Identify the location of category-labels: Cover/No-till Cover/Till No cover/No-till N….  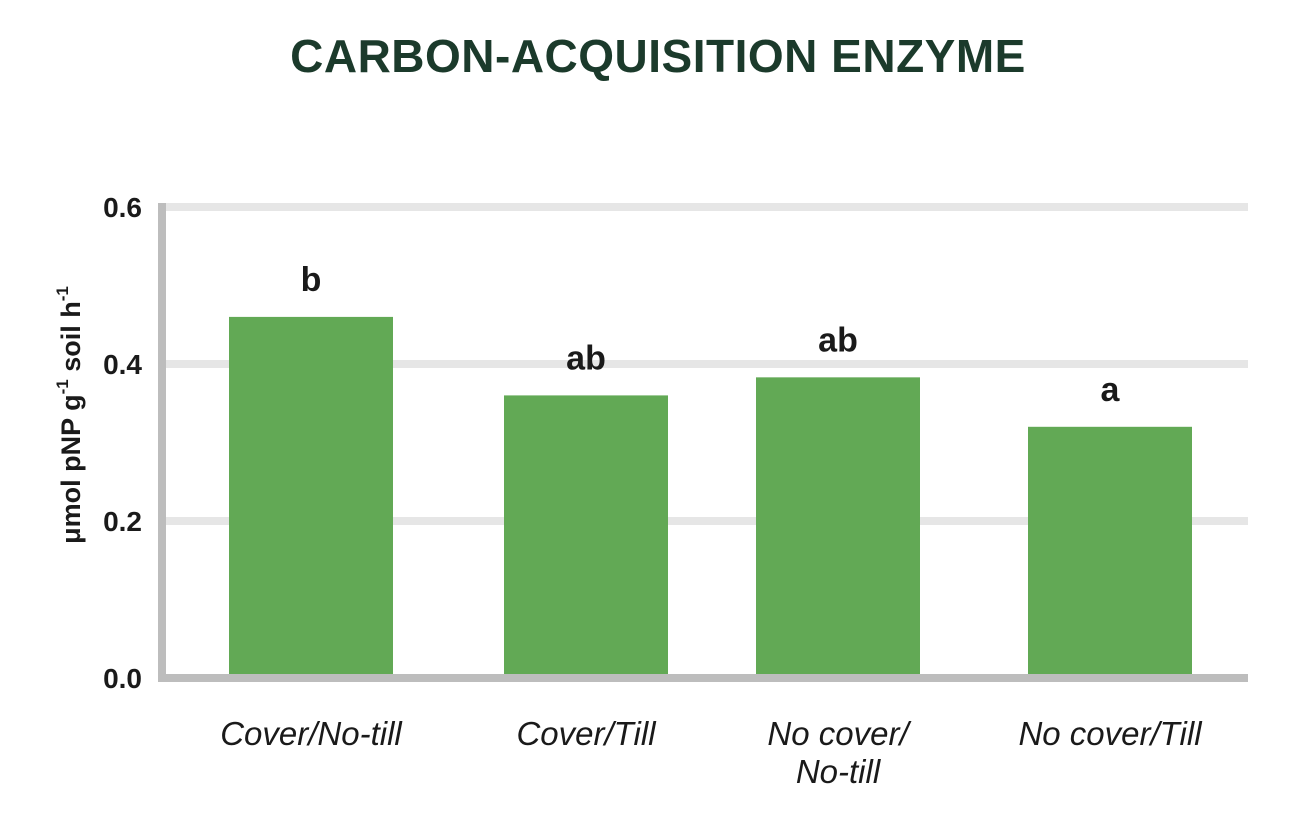
(711, 752).